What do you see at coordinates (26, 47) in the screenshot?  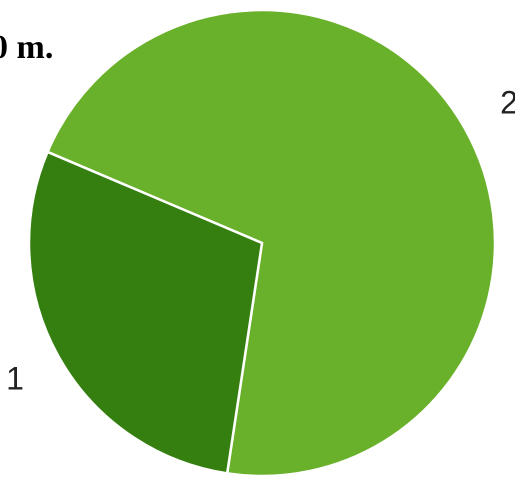 I see `chart-title: 0 m.` at bounding box center [26, 47].